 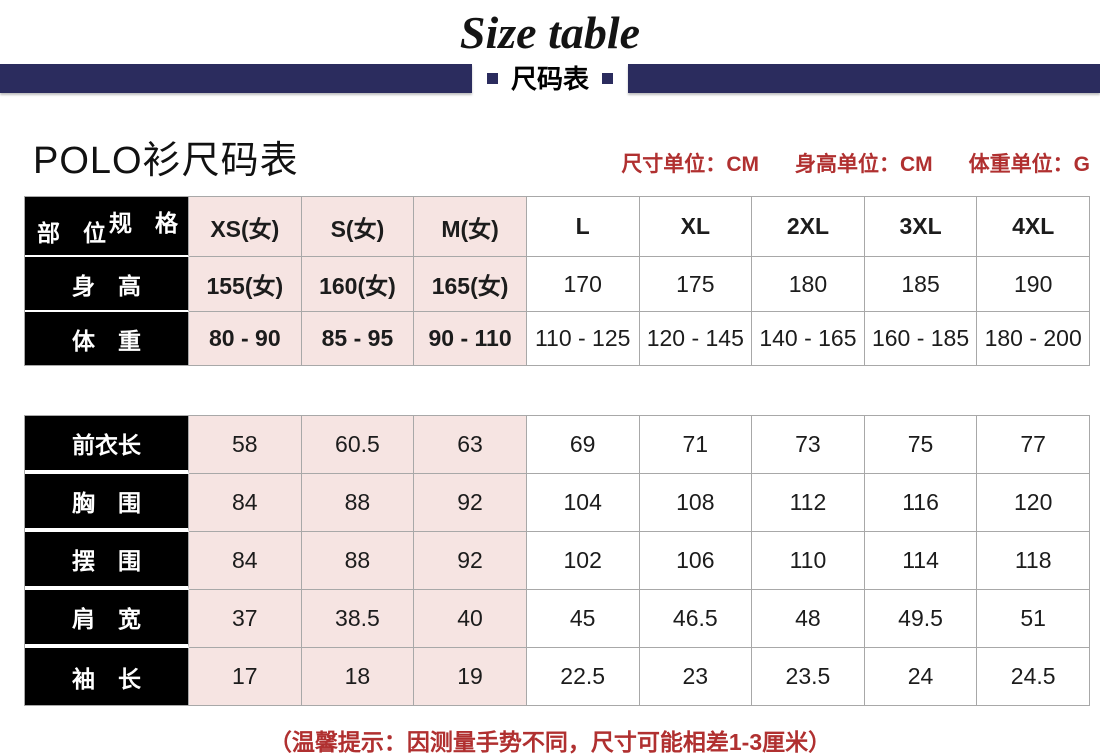 What do you see at coordinates (358, 677) in the screenshot?
I see `measure-cell: 18` at bounding box center [358, 677].